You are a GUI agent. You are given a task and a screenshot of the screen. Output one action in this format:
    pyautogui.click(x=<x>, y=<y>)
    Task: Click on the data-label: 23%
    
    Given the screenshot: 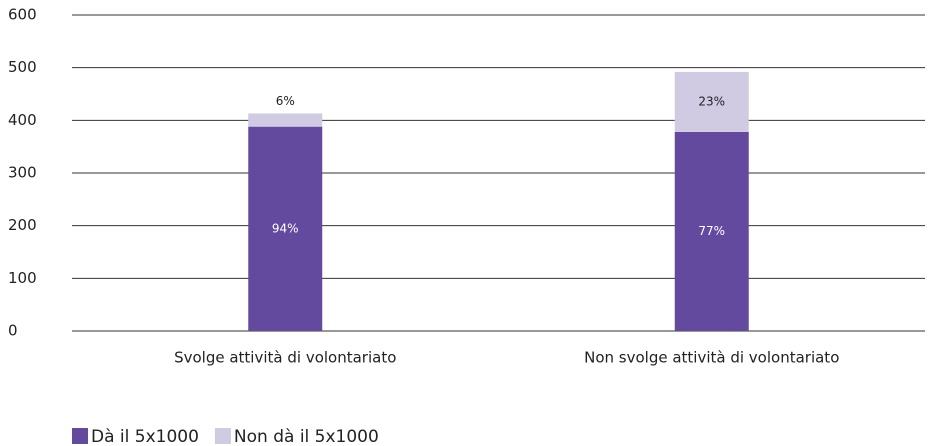 What is the action you would take?
    pyautogui.click(x=711, y=101)
    